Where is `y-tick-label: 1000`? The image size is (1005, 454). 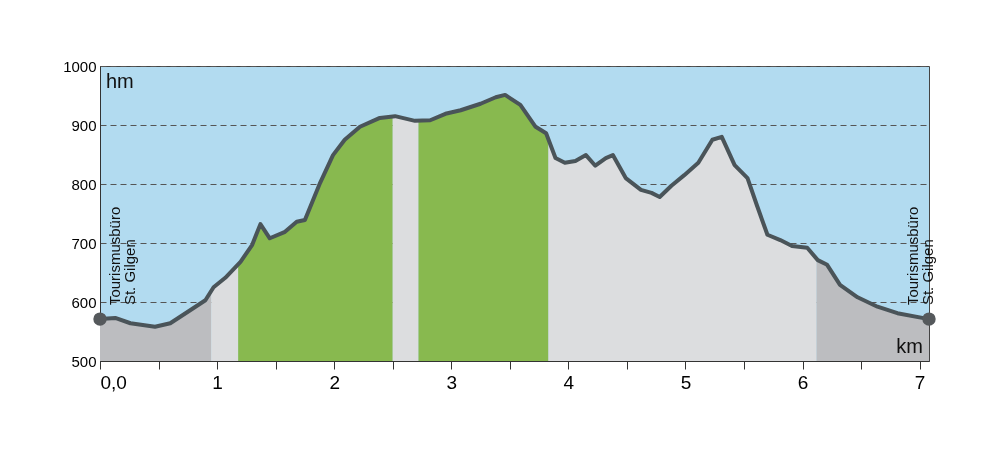
y-tick-label: 1000 is located at coordinates (80, 66).